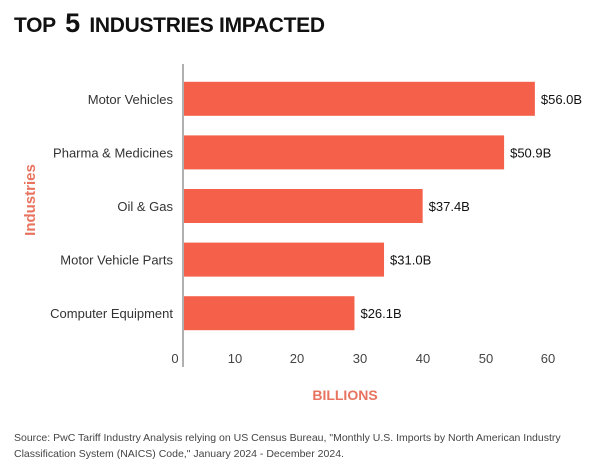 Image resolution: width=607 pixels, height=472 pixels. What do you see at coordinates (561, 99) in the screenshot?
I see `data-label: $56.0B` at bounding box center [561, 99].